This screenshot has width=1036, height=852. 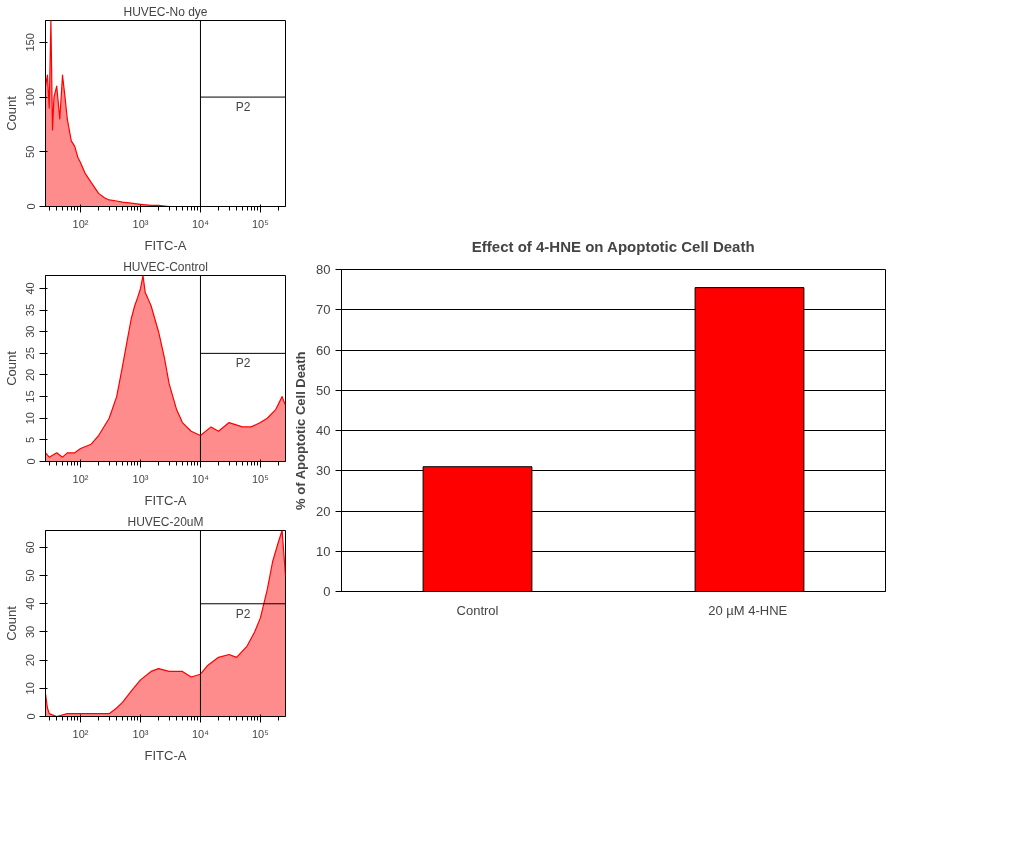 What do you see at coordinates (30, 353) in the screenshot?
I see `y-tick-label: 25` at bounding box center [30, 353].